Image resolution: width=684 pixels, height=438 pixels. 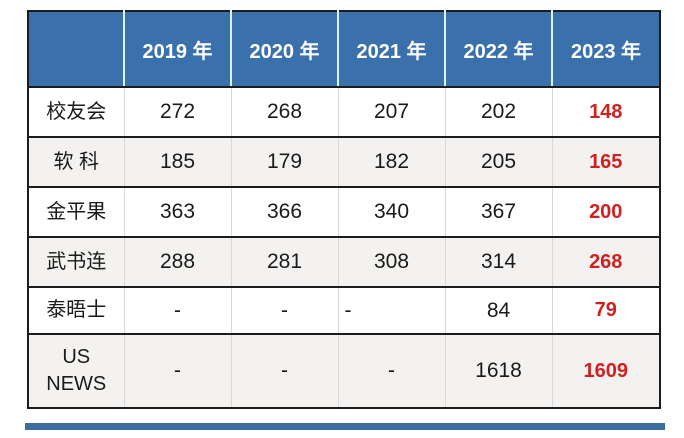 What do you see at coordinates (391, 49) in the screenshot?
I see `year-header-2021: 2021 年` at bounding box center [391, 49].